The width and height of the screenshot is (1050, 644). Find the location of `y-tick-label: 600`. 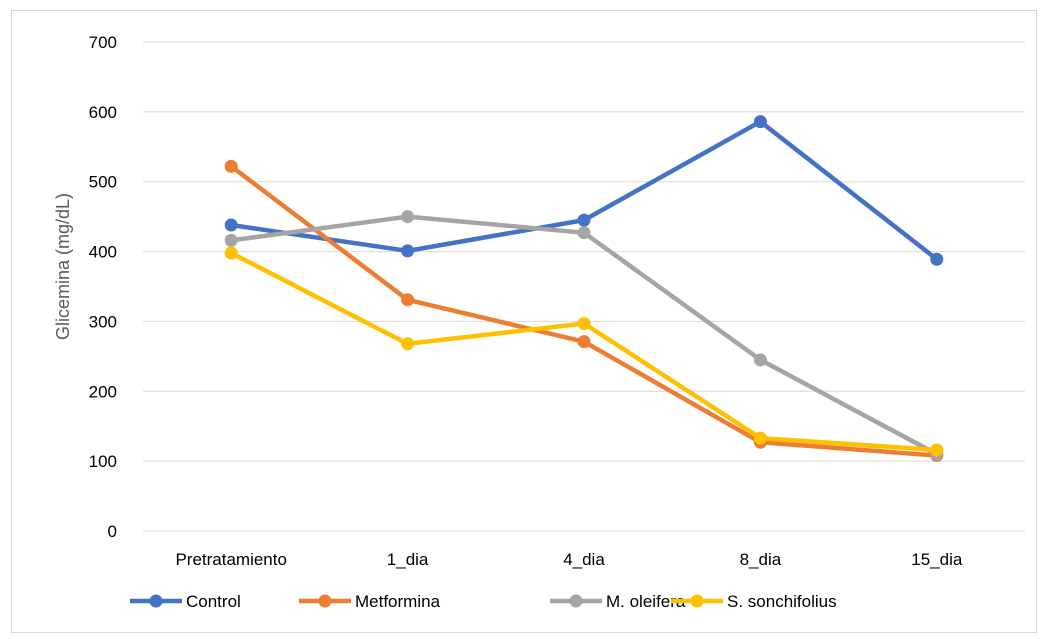

y-tick-label: 600 is located at coordinates (103, 112).